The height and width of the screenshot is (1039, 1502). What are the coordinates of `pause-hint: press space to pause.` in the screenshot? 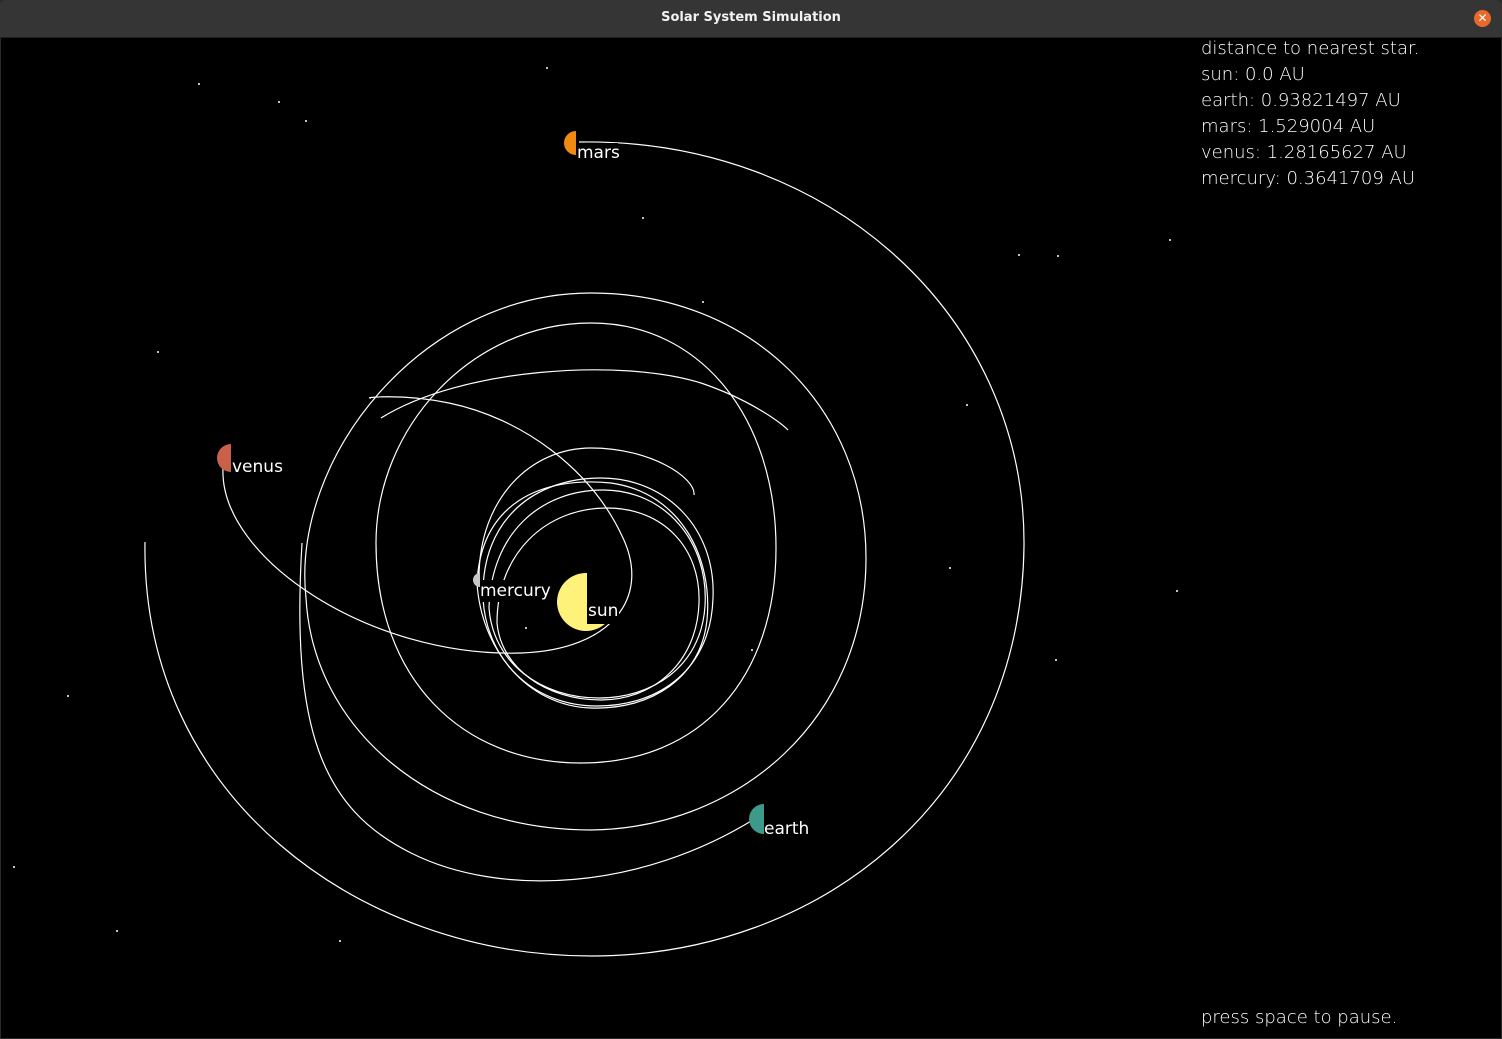 It's located at (1299, 1017).